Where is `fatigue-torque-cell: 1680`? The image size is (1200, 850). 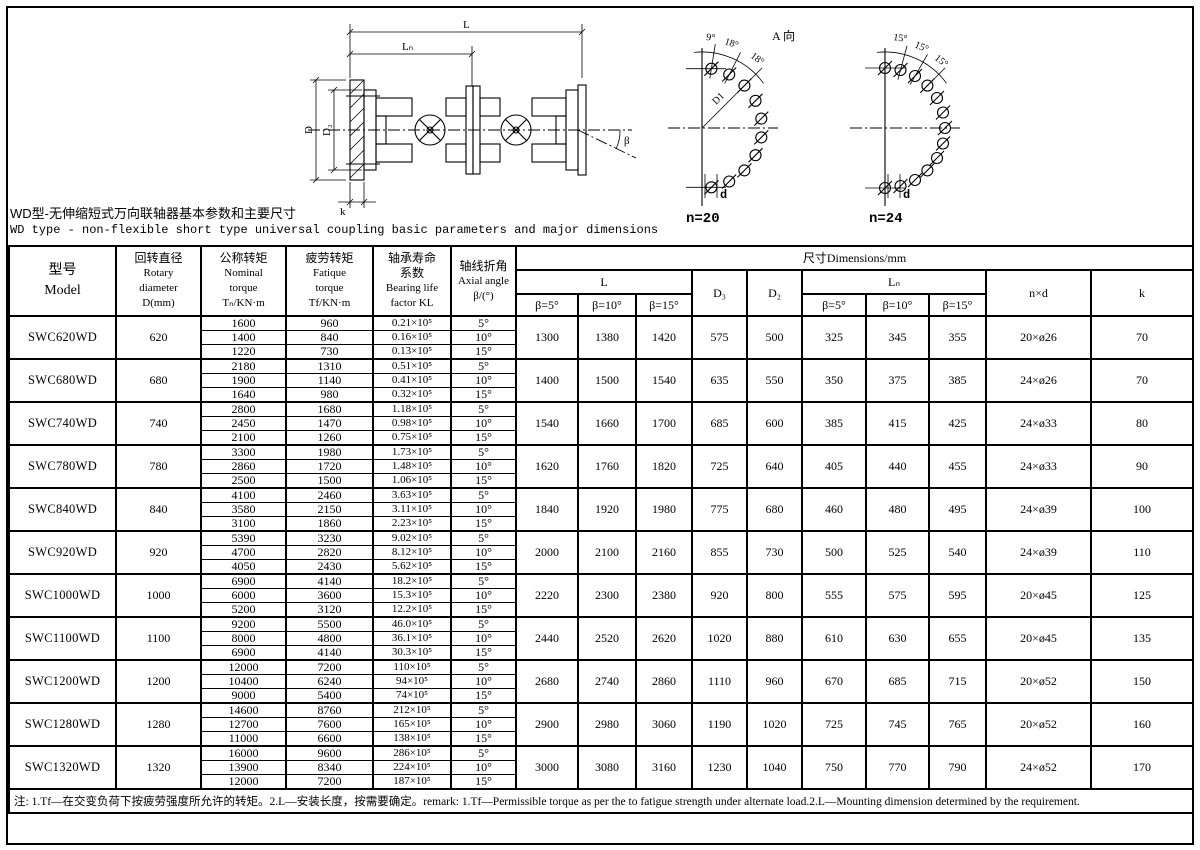 fatigue-torque-cell: 1680 is located at coordinates (329, 409).